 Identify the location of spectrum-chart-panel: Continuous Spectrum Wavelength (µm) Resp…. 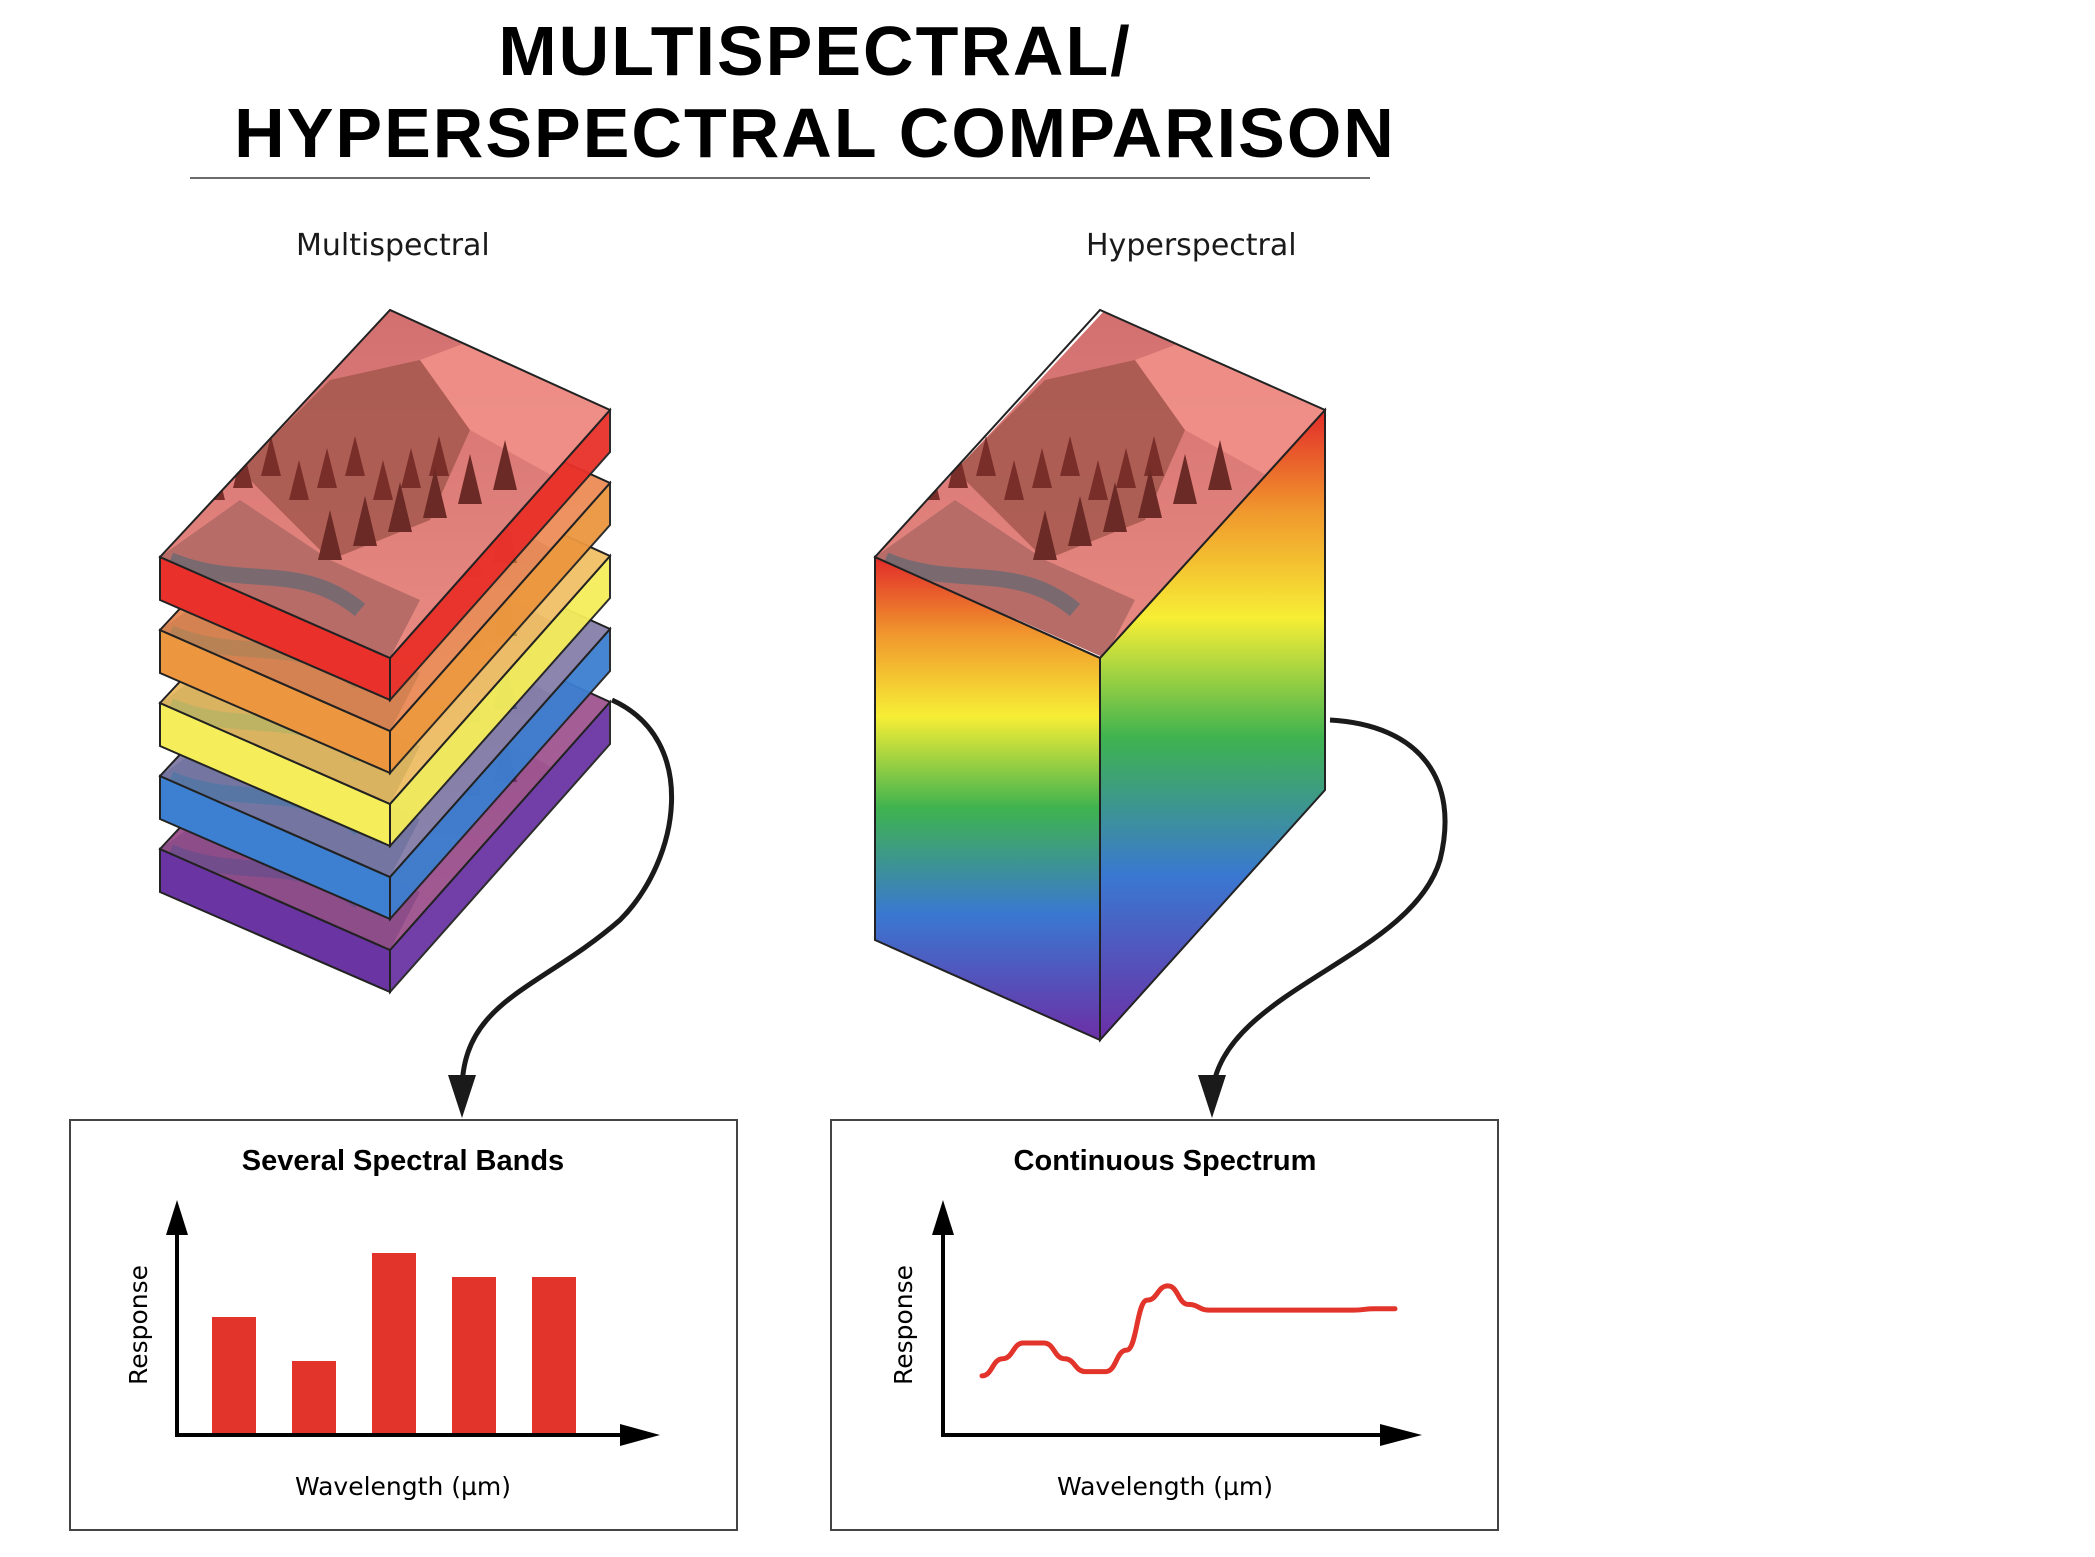
(1164, 1325).